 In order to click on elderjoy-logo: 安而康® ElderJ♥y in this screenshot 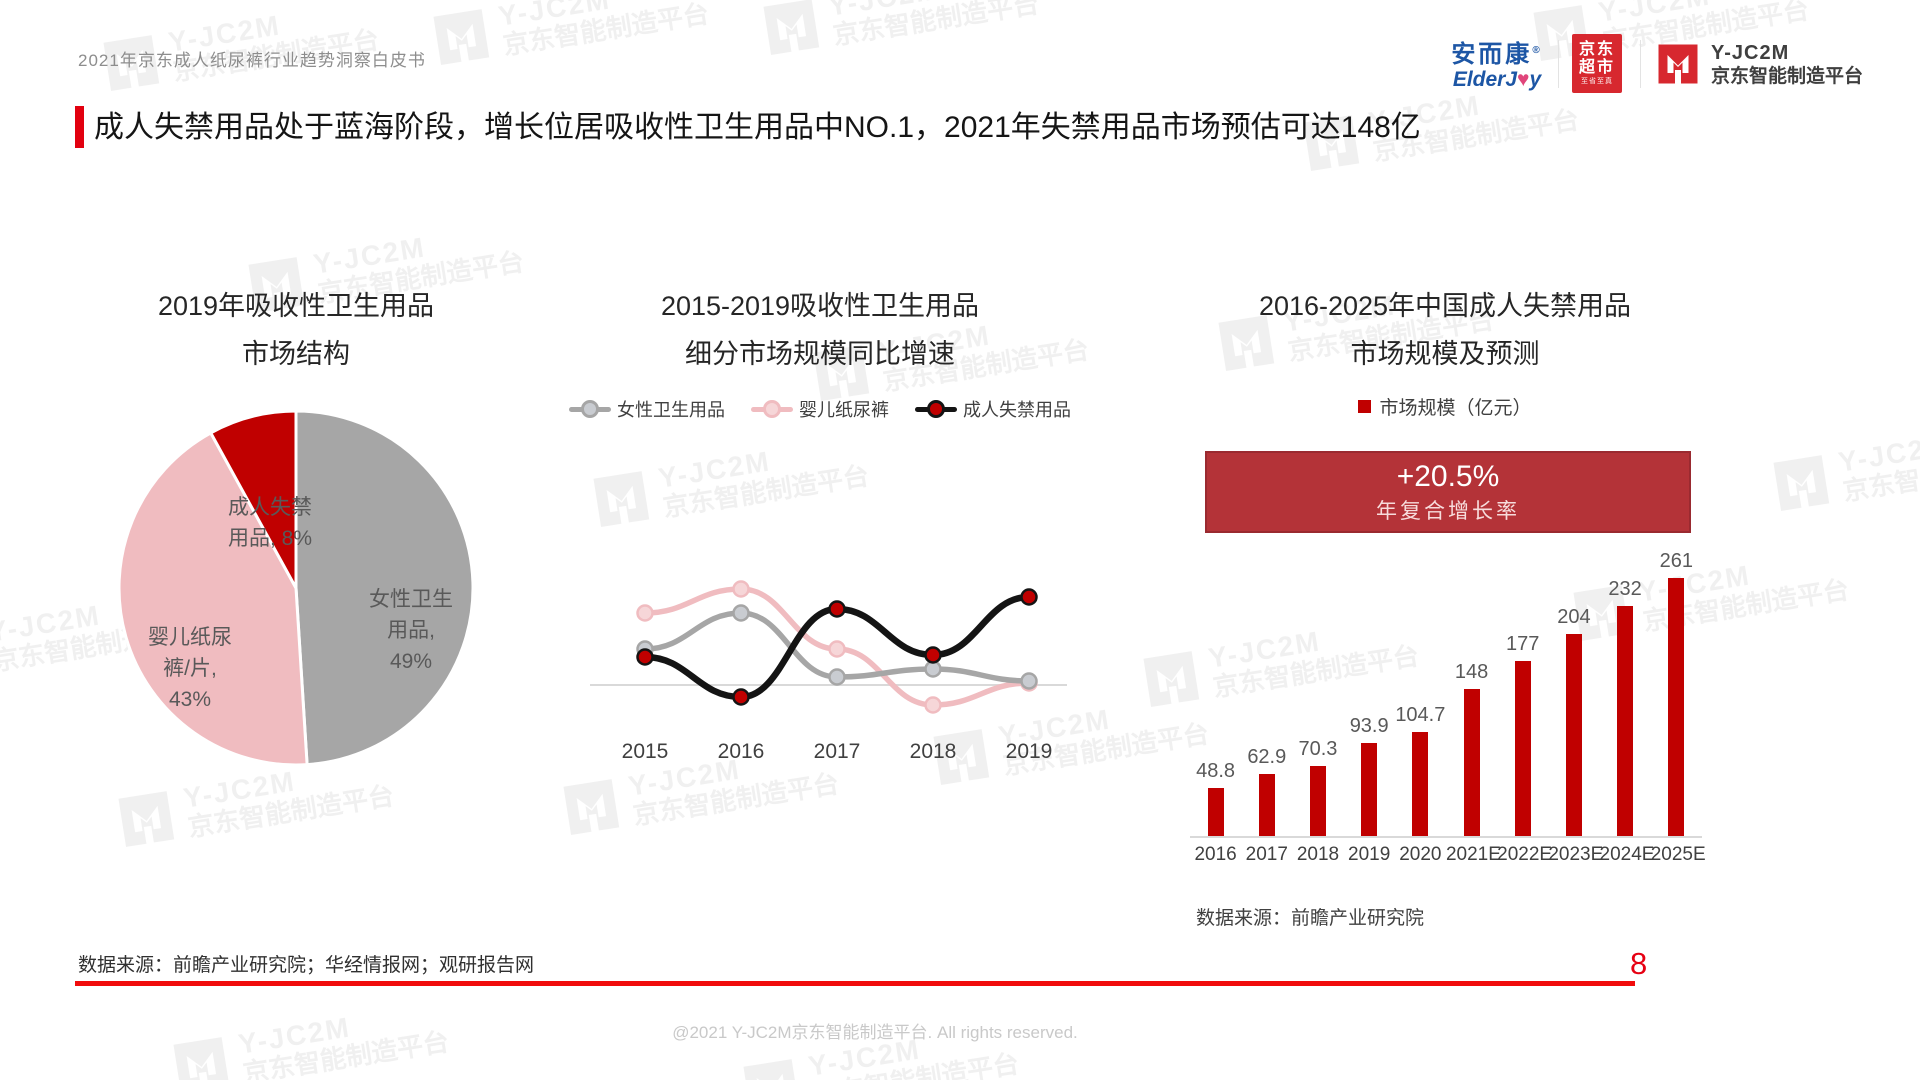, I will do `click(1497, 65)`.